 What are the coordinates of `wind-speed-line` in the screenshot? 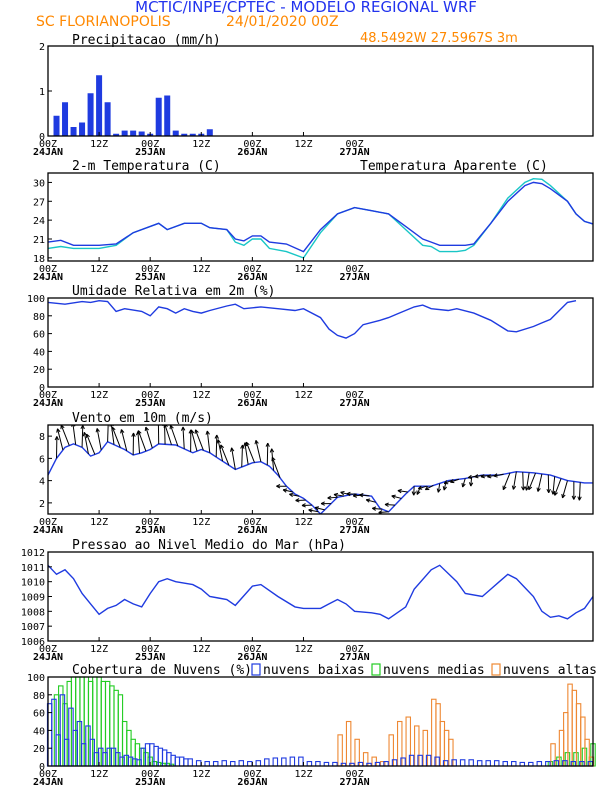 It's located at (320, 477).